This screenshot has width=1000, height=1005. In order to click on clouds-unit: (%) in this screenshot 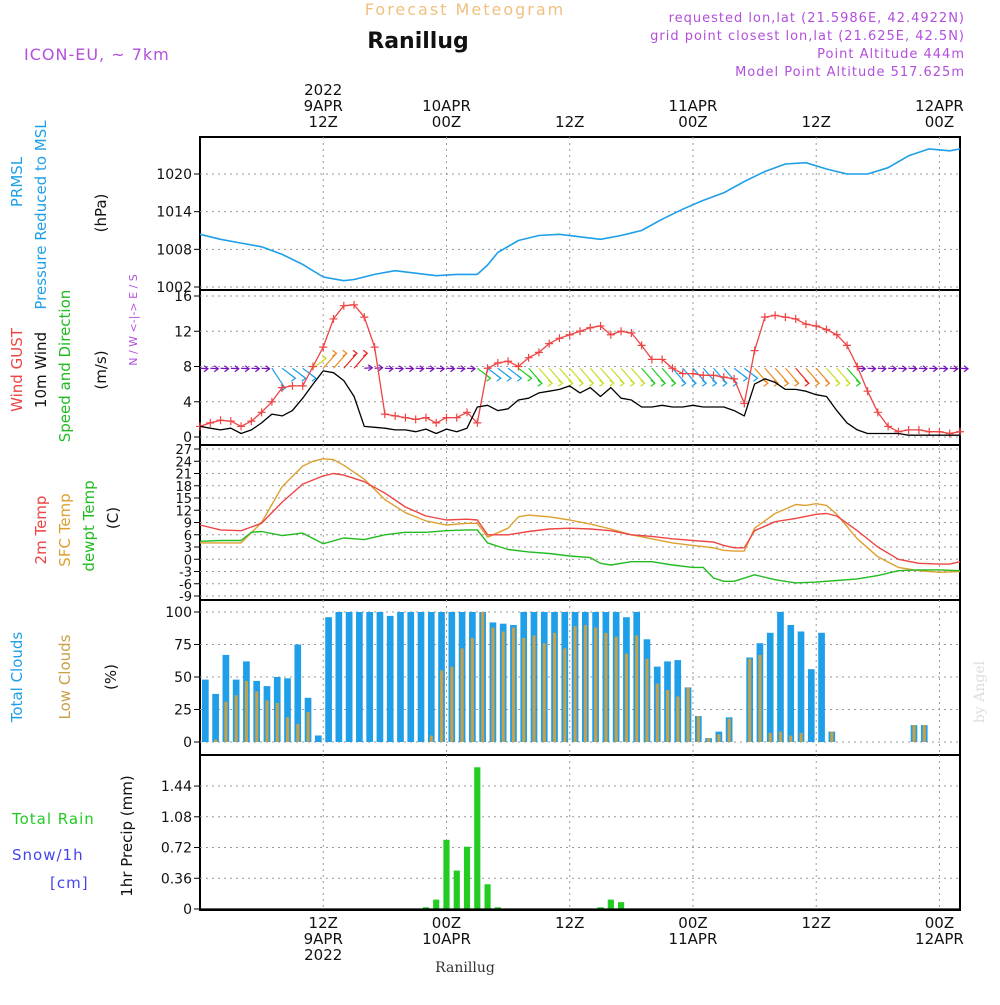, I will do `click(111, 677)`.